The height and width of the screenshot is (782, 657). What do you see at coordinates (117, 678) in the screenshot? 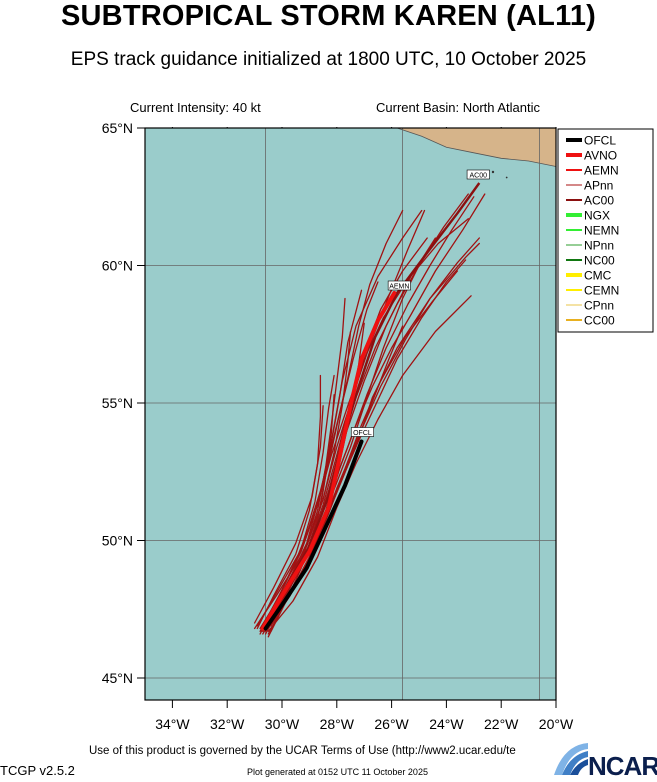
I see `lat-tick-label: 45°N` at bounding box center [117, 678].